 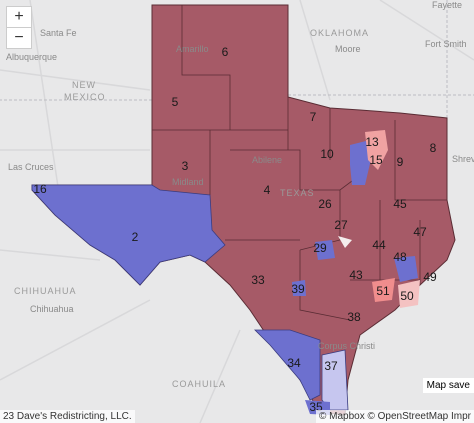 I want to click on austin-blue, so click(x=325, y=250).